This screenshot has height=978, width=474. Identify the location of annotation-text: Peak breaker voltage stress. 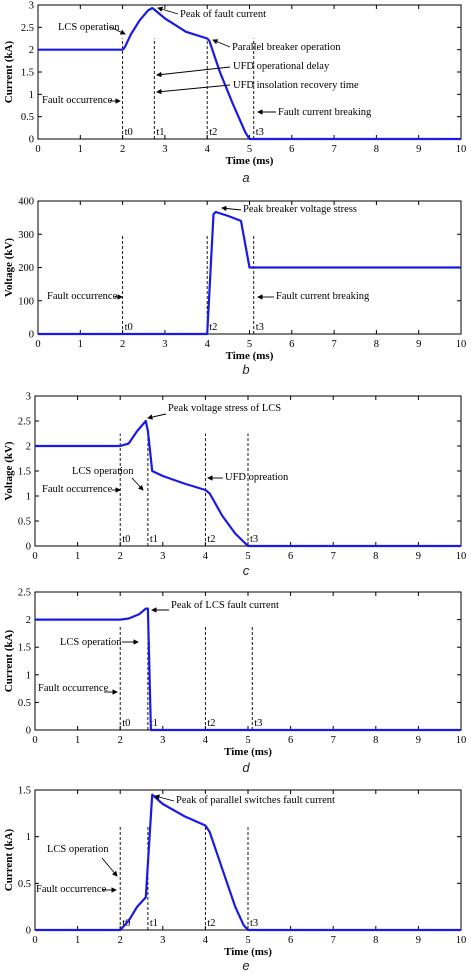
(300, 209).